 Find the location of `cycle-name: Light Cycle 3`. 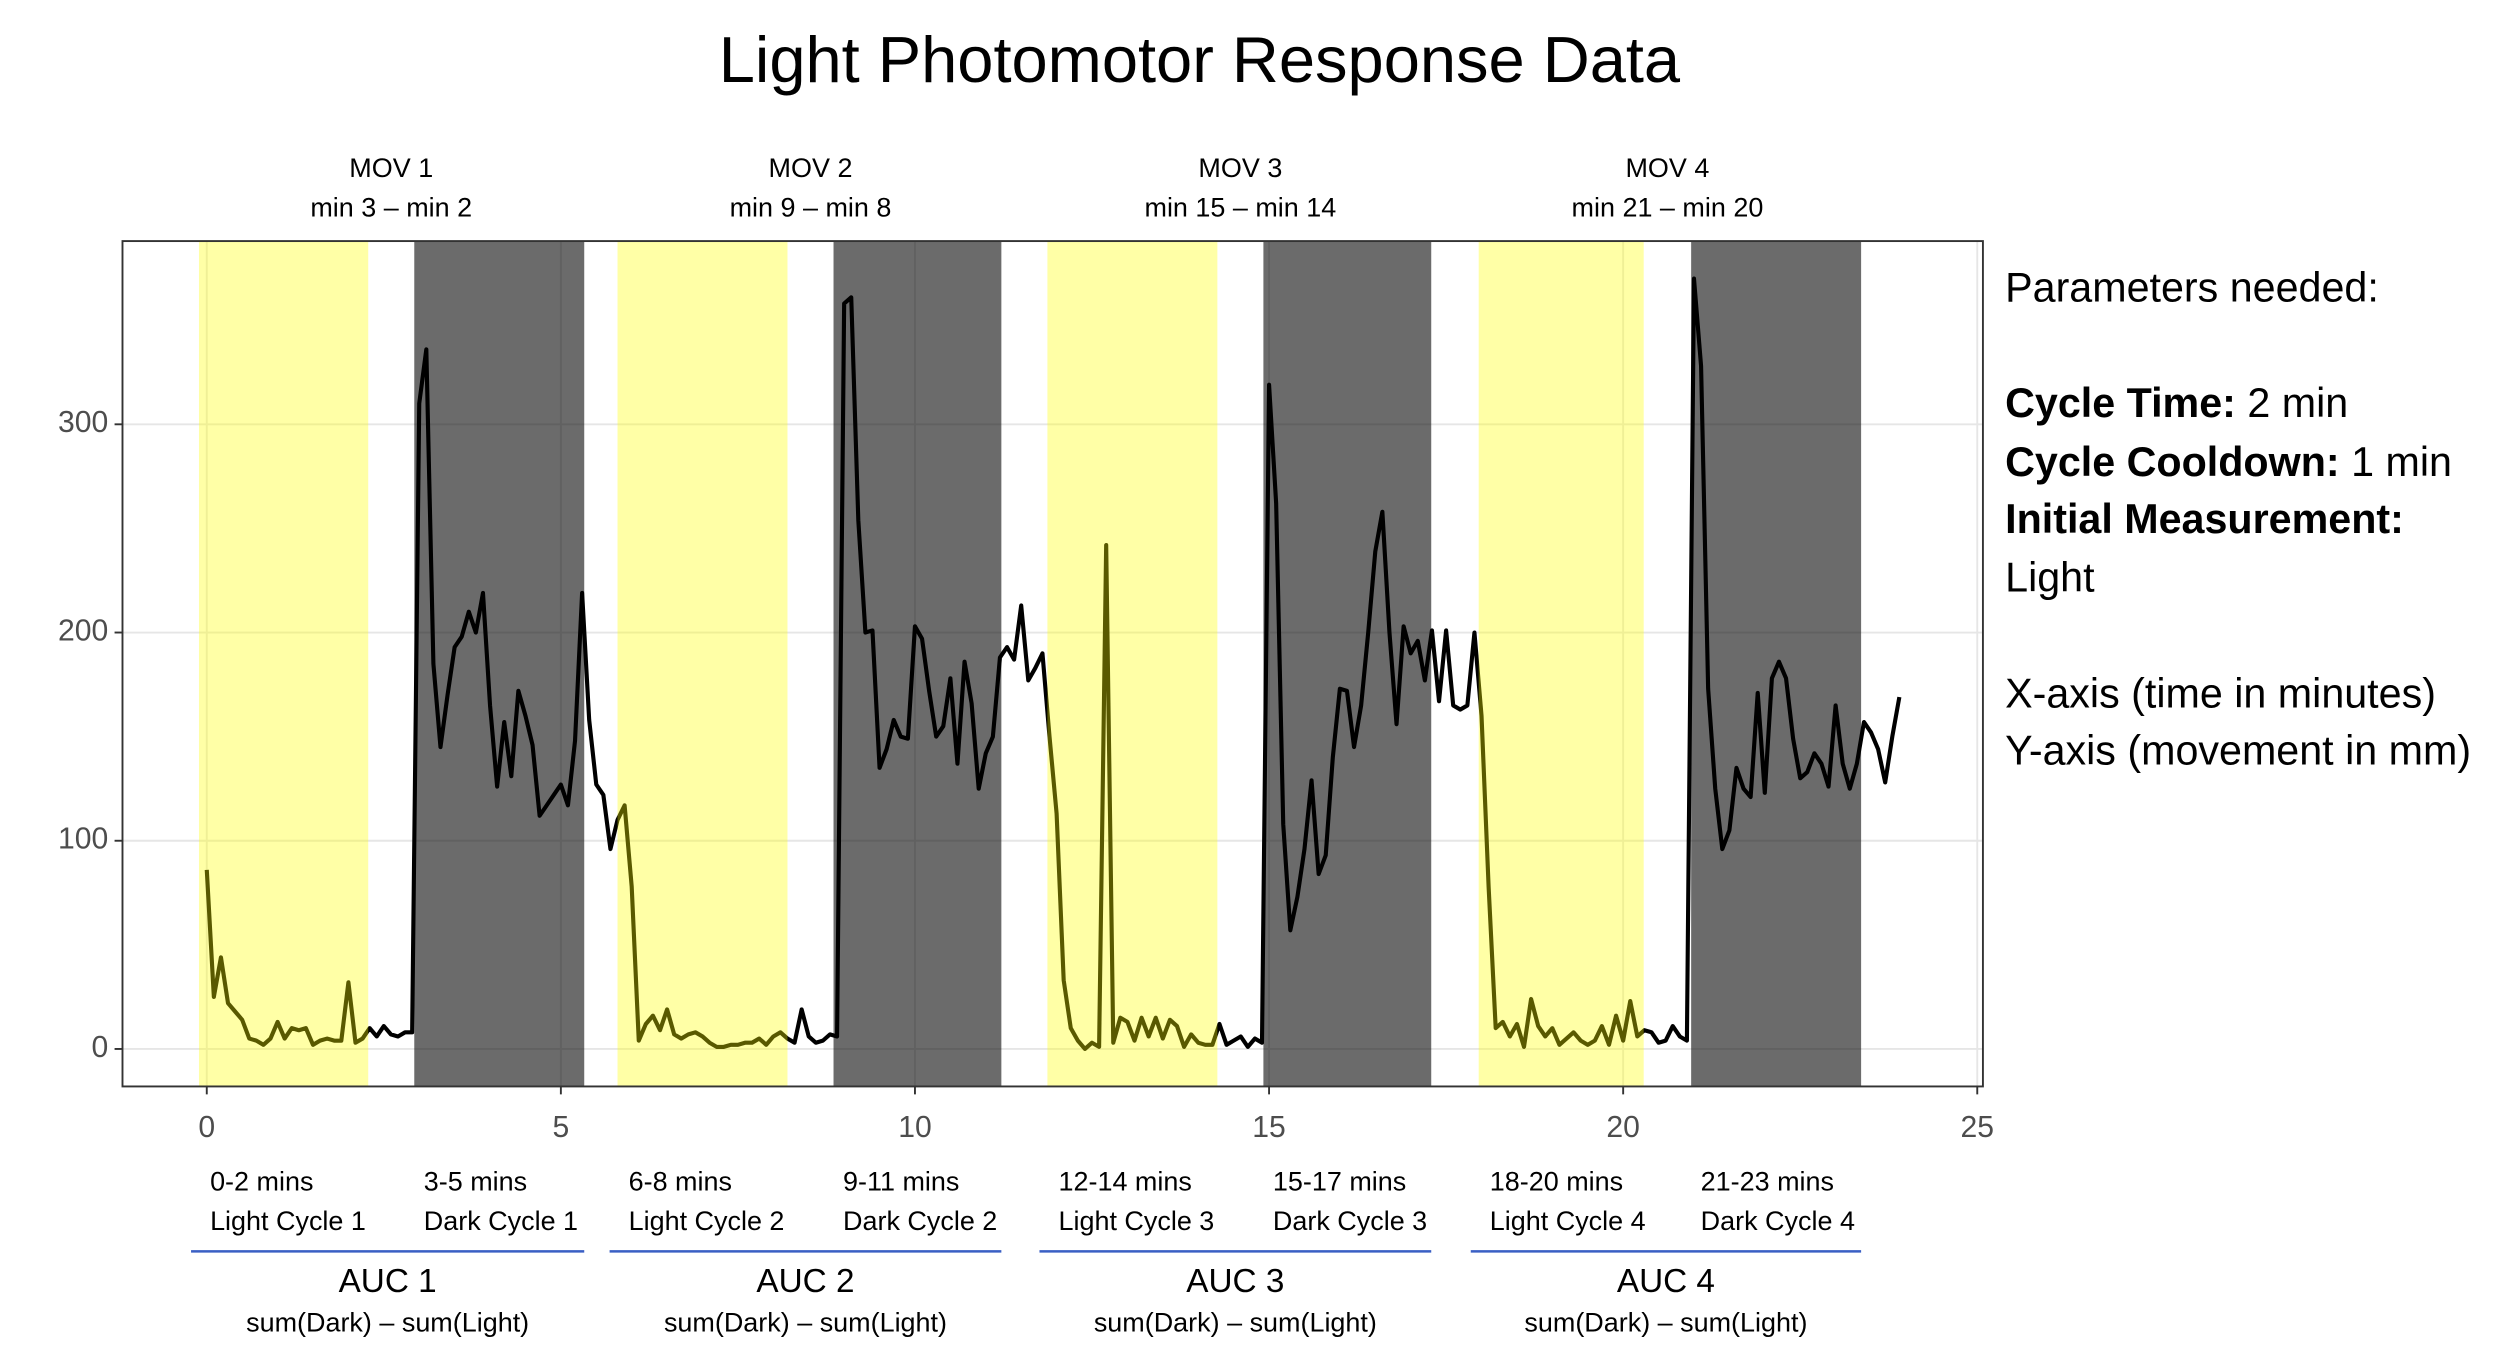

cycle-name: Light Cycle 3 is located at coordinates (1137, 1221).